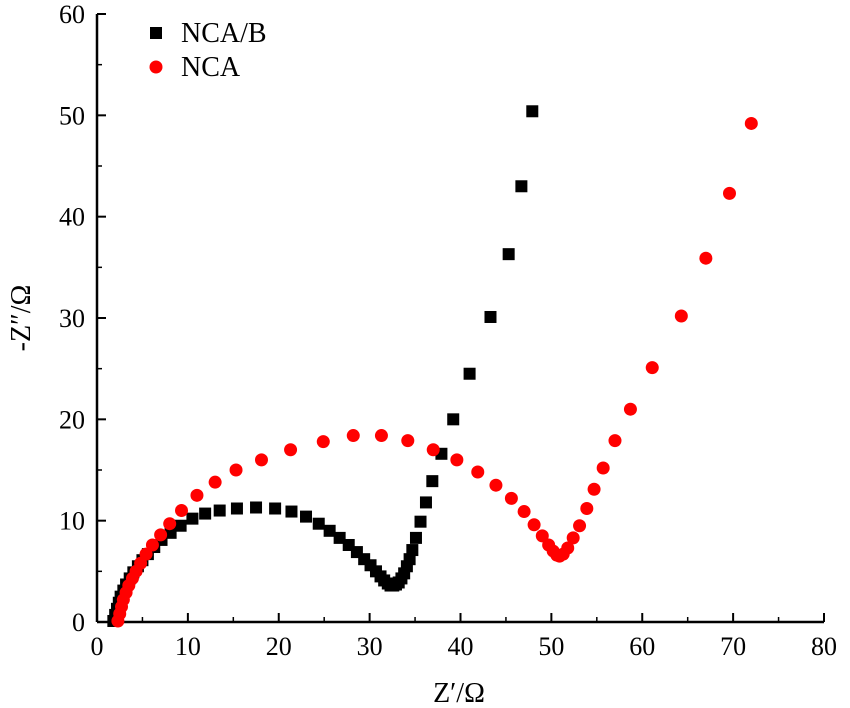  What do you see at coordinates (733, 646) in the screenshot?
I see `x-tick-label: 70` at bounding box center [733, 646].